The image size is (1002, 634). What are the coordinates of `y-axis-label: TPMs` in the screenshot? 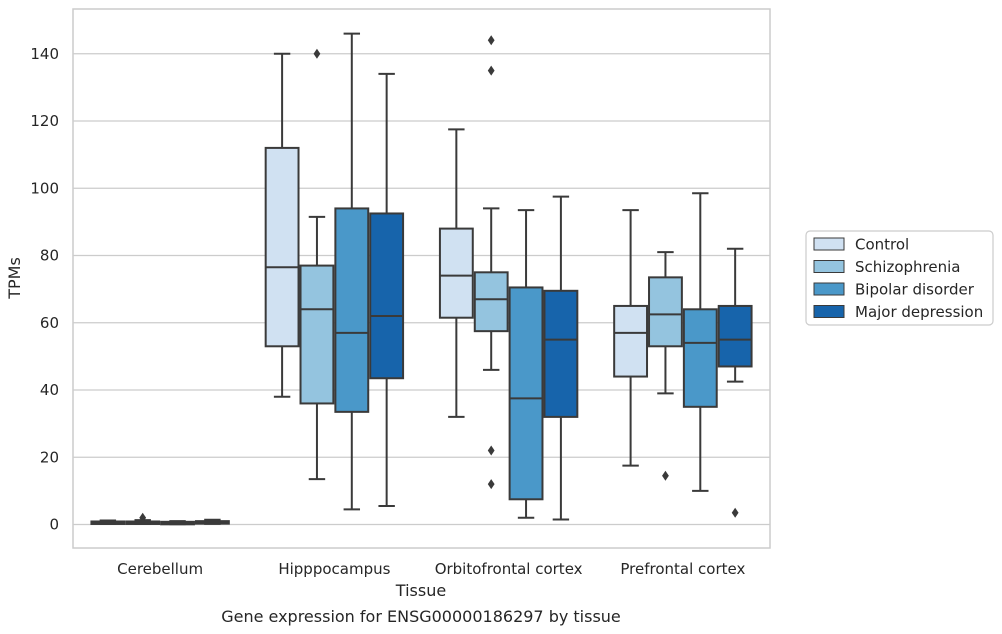 It's located at (14, 278).